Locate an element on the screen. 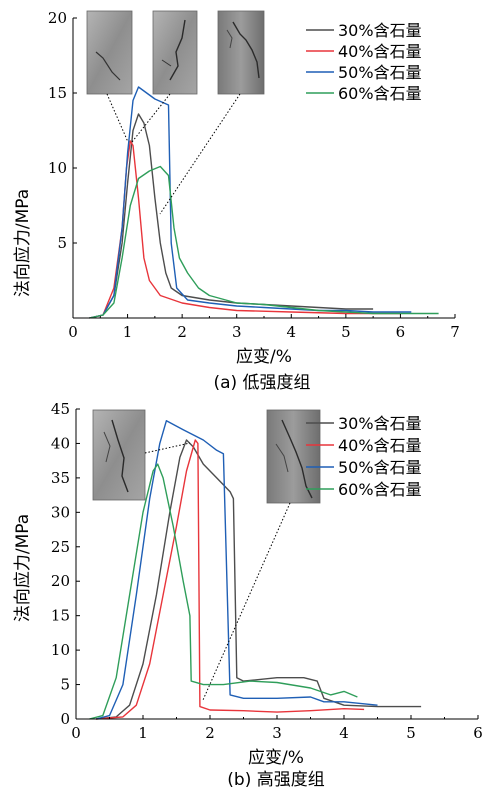 This screenshot has height=792, width=485. specimen-photo-b2 is located at coordinates (293, 456).